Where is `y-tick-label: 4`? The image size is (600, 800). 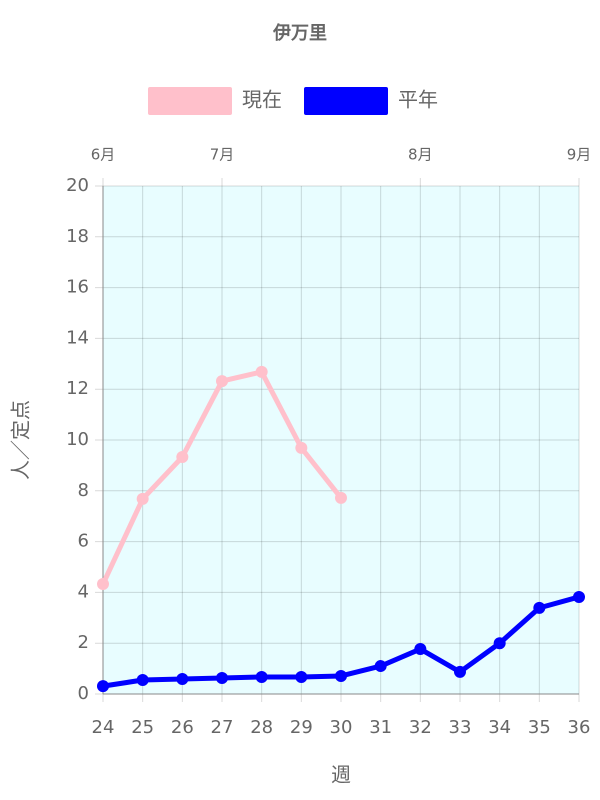
y-tick-label: 4 is located at coordinates (83, 591).